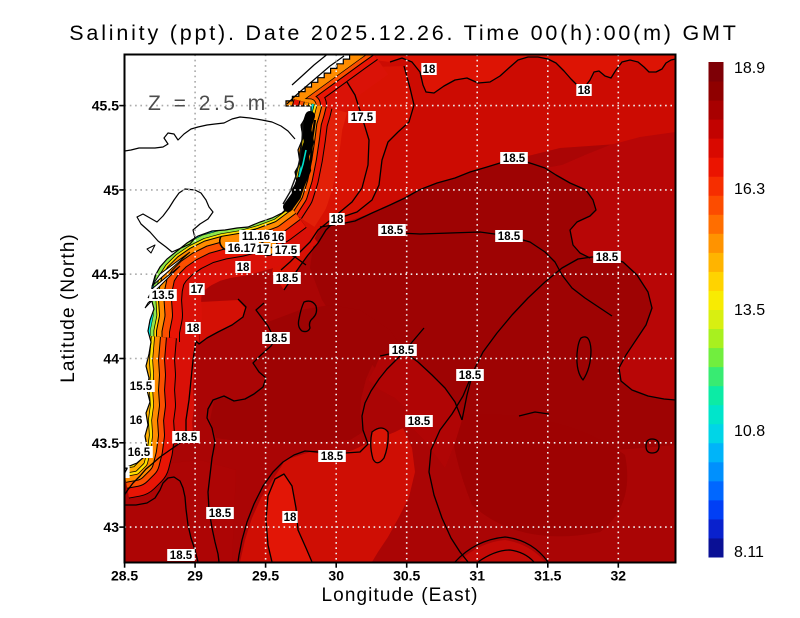 The width and height of the screenshot is (800, 618). What do you see at coordinates (477, 575) in the screenshot?
I see `svg-text: 31` at bounding box center [477, 575].